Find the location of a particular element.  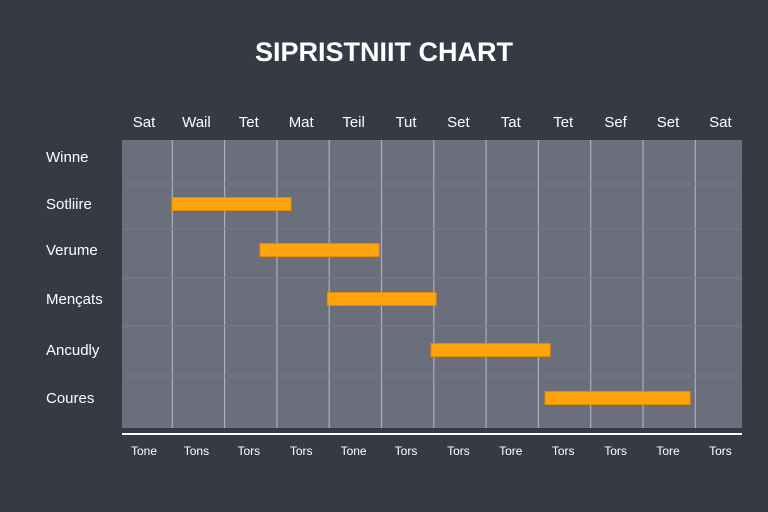

top-axis-labels: Sat Wail Tet Mat Teil Tut Set Tat Tet Sef Set Sat is located at coordinates (433, 122).